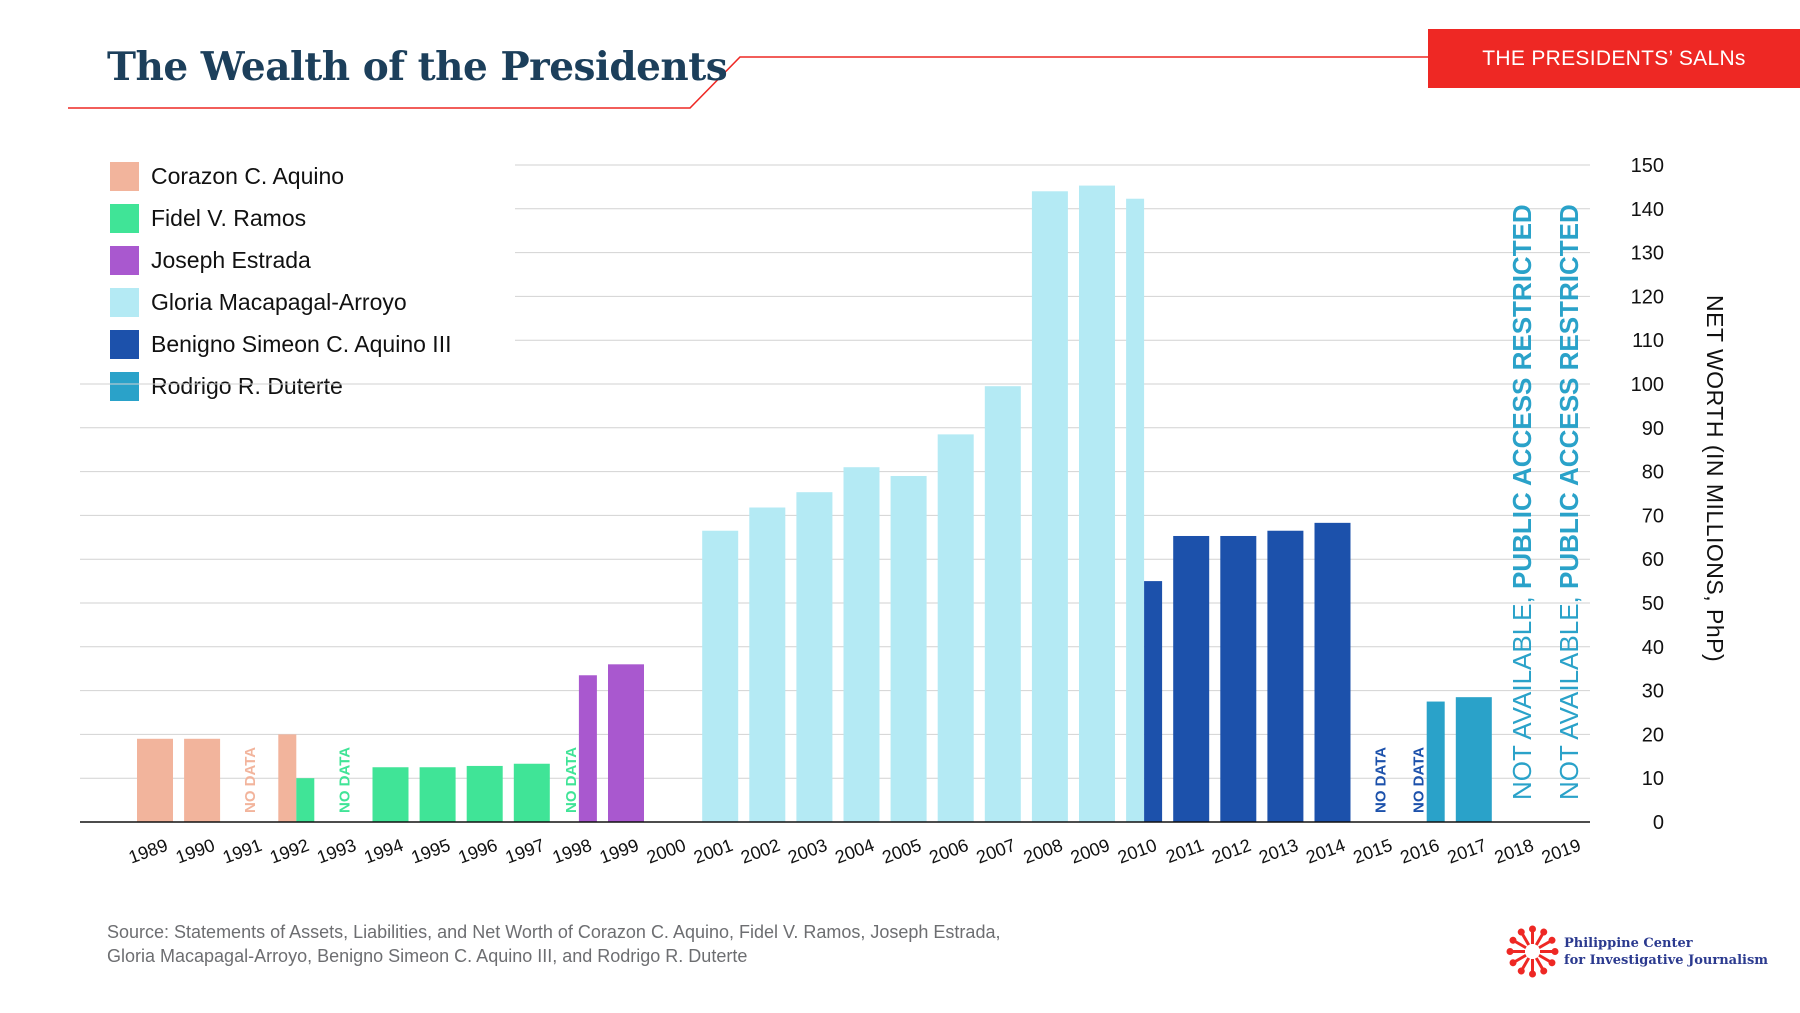 The width and height of the screenshot is (1800, 1013). Describe the element at coordinates (1715, 478) in the screenshot. I see `y-axis-label: NET WORTH (IN MILLIONS, PhP)` at that location.